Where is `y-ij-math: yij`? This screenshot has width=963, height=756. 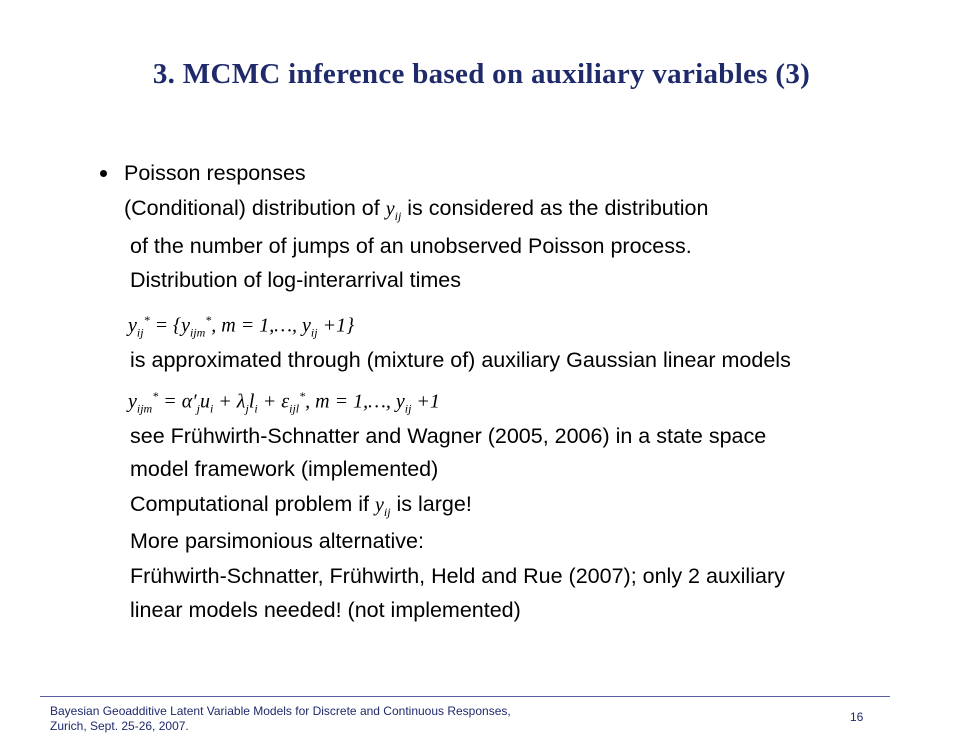
y-ij-math: yij is located at coordinates (393, 210).